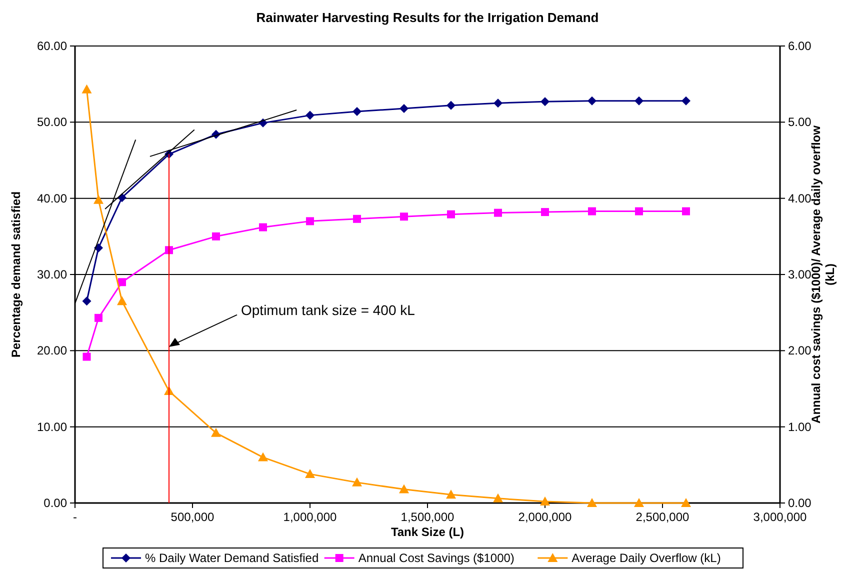 The width and height of the screenshot is (846, 581). I want to click on y2-tick-label: 5.00, so click(800, 122).